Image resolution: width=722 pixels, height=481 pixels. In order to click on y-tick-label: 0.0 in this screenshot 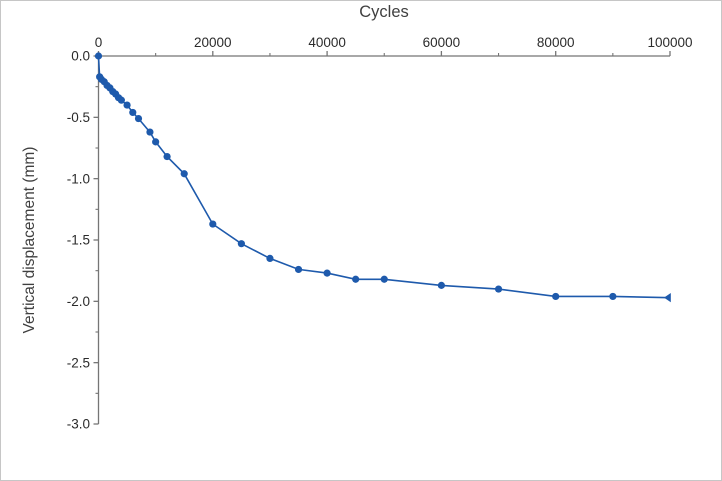, I will do `click(80, 56)`.